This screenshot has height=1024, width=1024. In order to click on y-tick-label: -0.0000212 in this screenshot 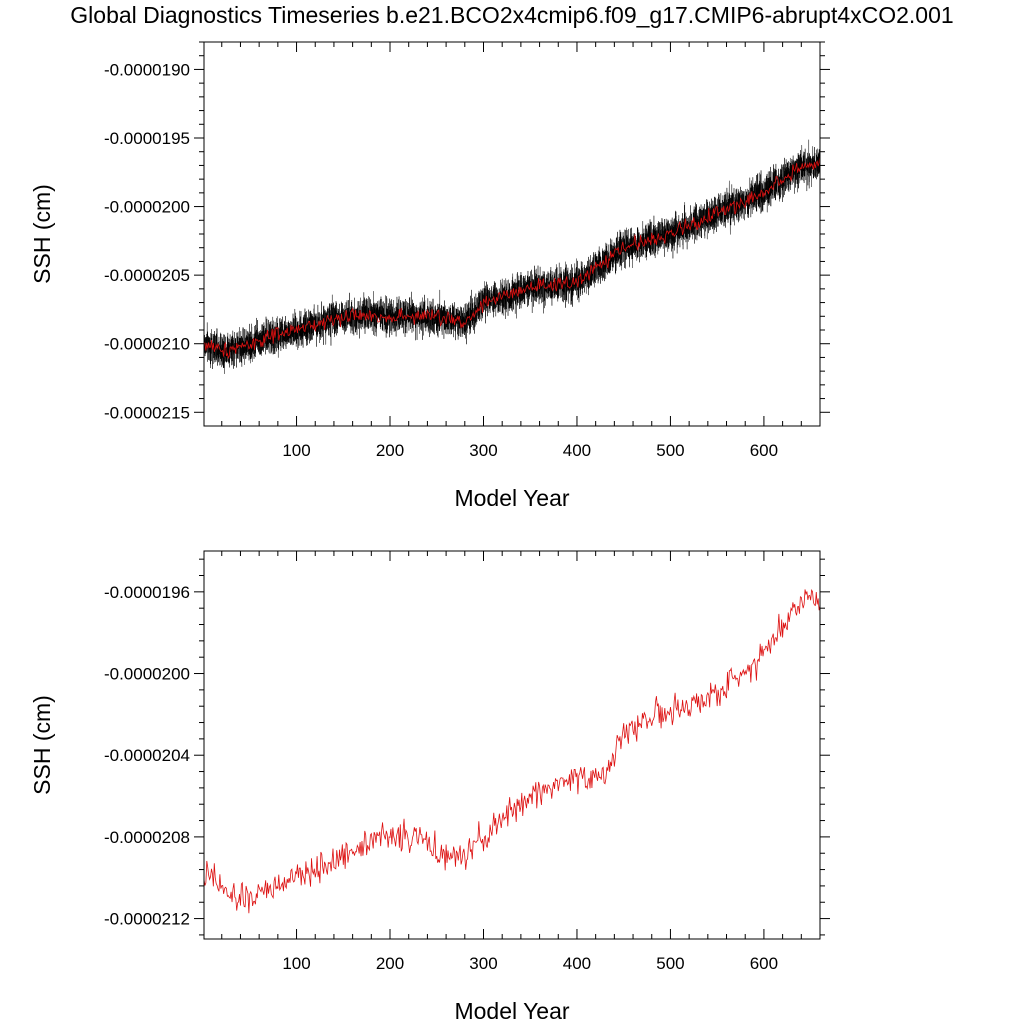, I will do `click(147, 919)`.